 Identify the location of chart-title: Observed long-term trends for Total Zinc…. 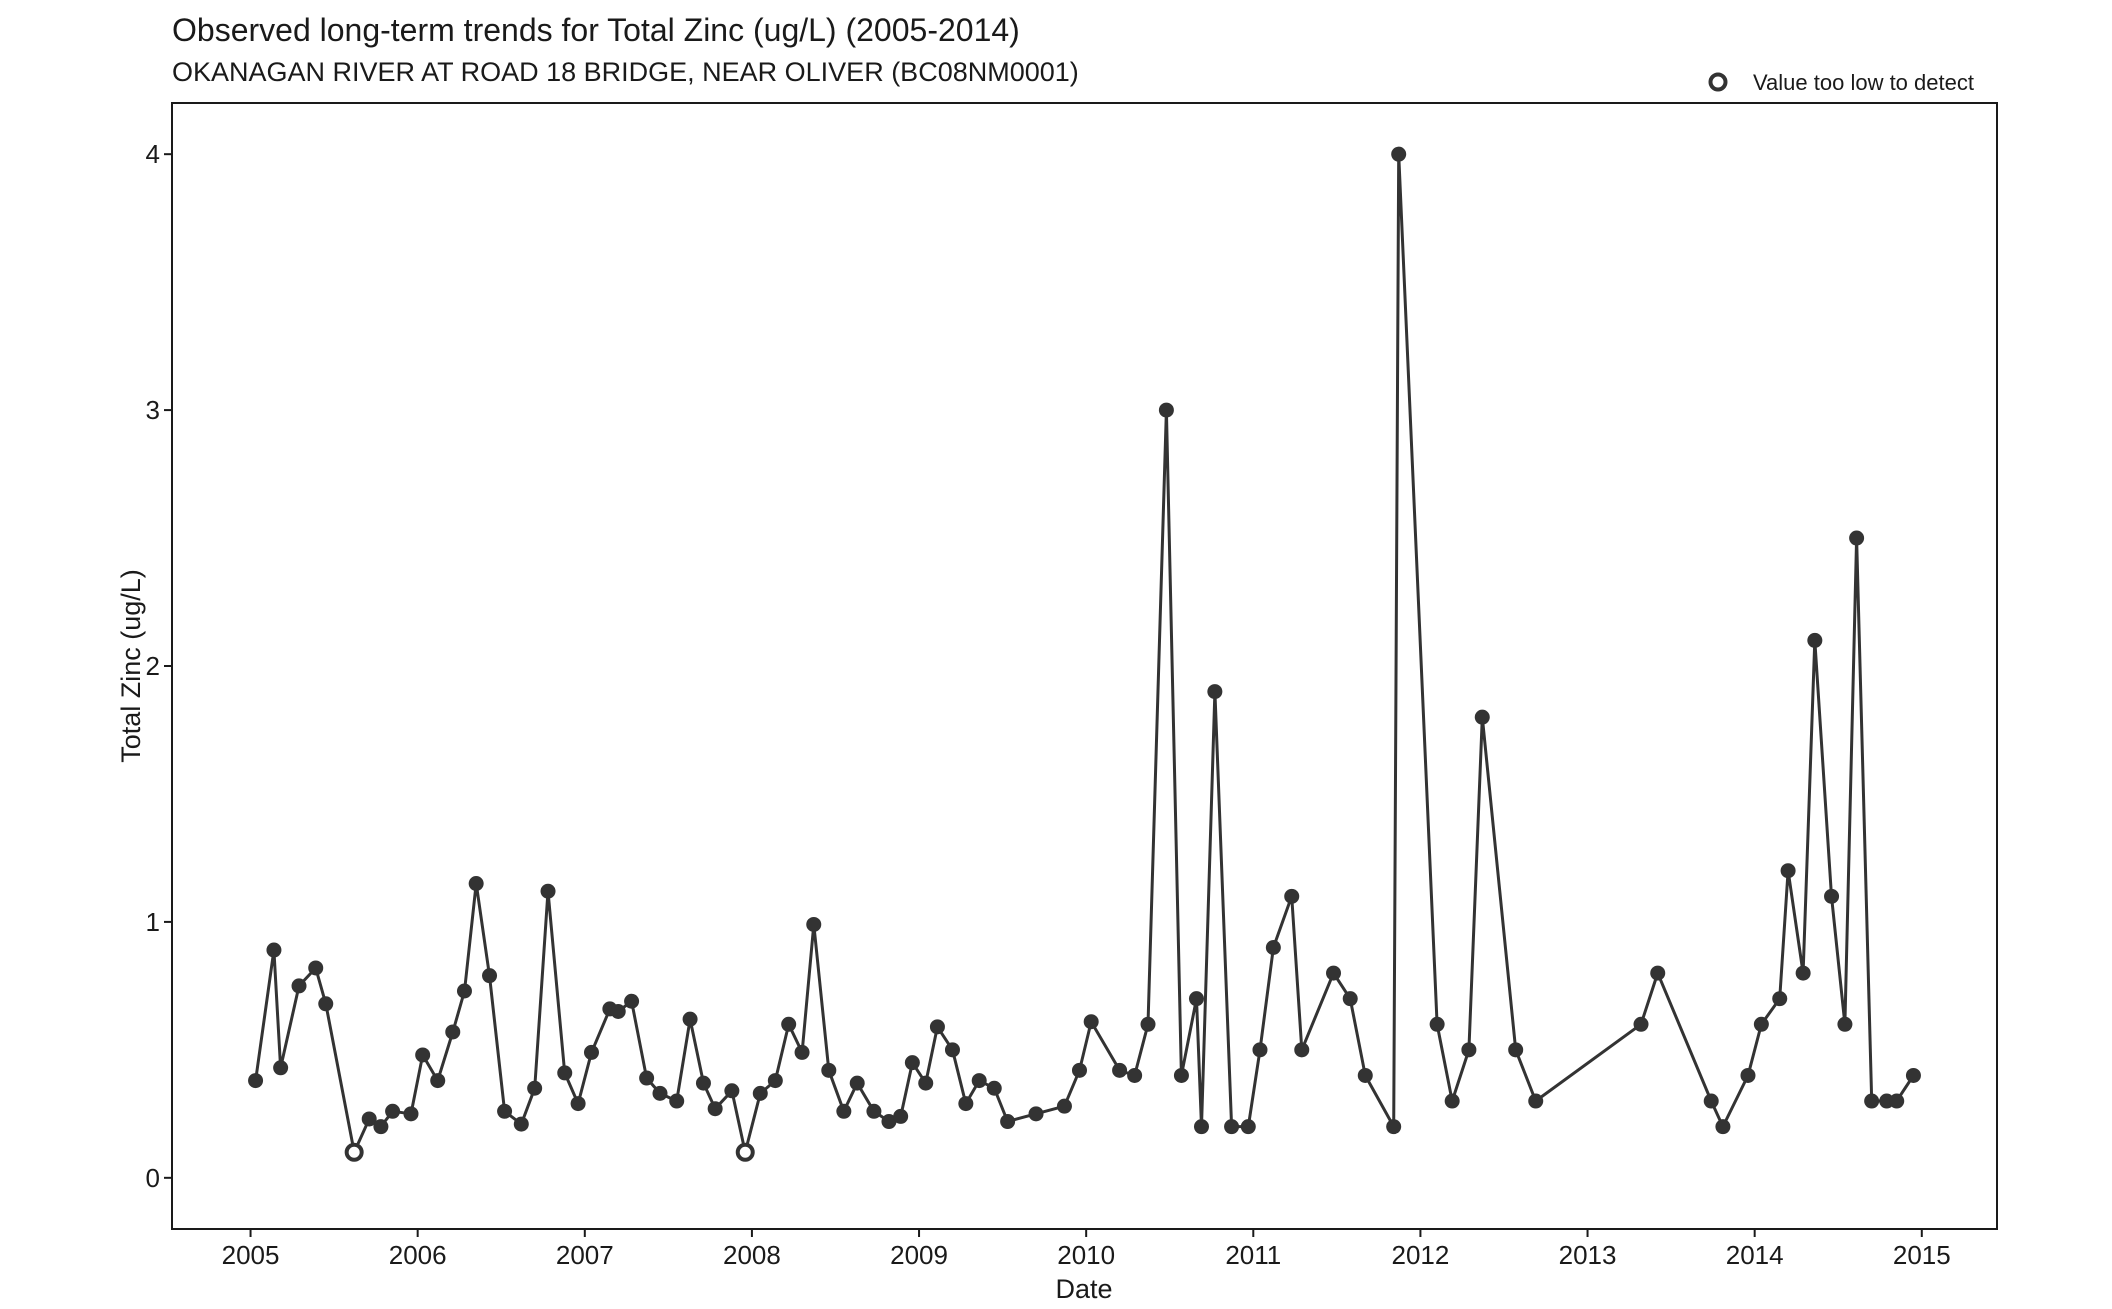
(596, 30).